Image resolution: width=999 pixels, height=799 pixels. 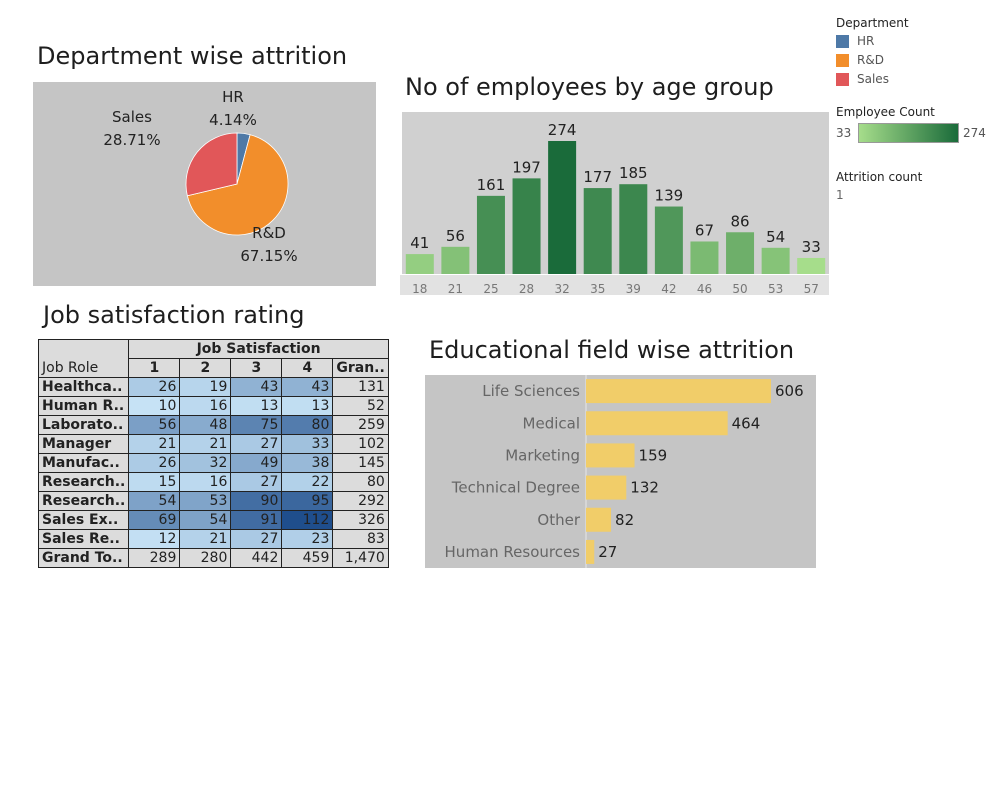 What do you see at coordinates (360, 463) in the screenshot?
I see `grand-total-cell: 145` at bounding box center [360, 463].